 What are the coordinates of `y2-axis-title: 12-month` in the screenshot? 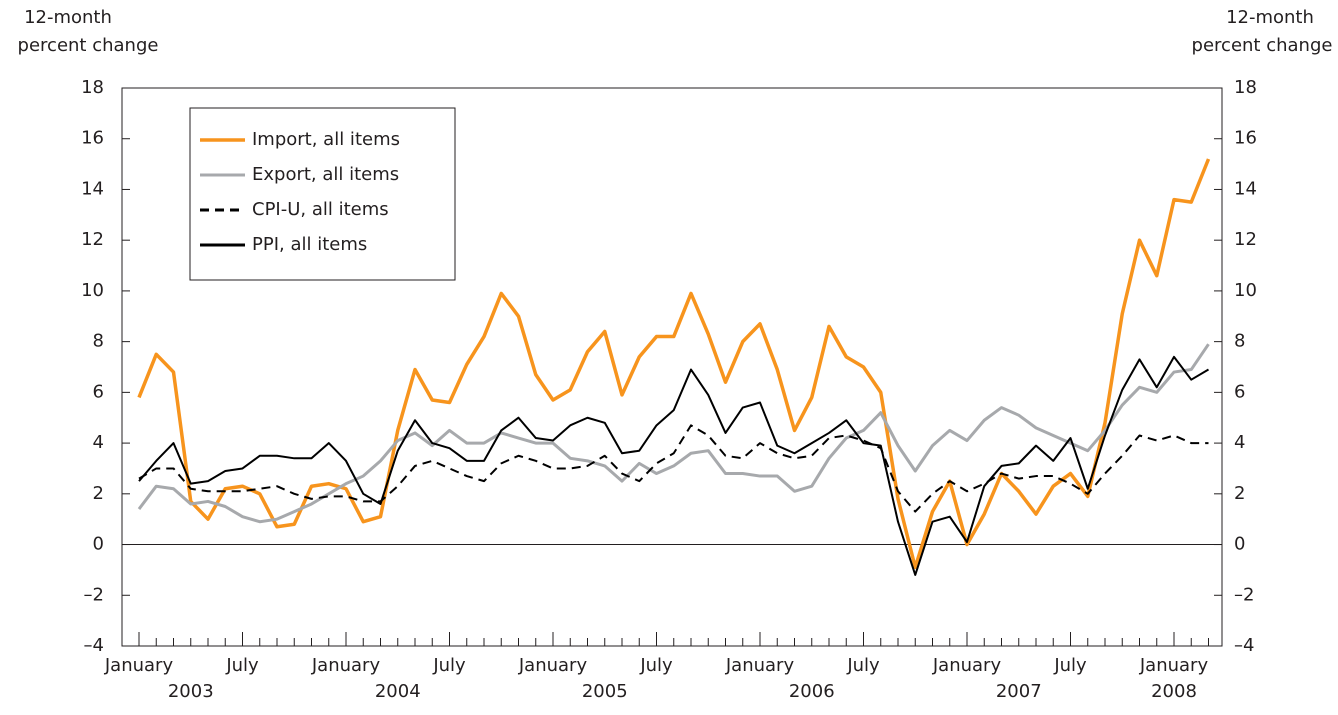 It's located at (1270, 17).